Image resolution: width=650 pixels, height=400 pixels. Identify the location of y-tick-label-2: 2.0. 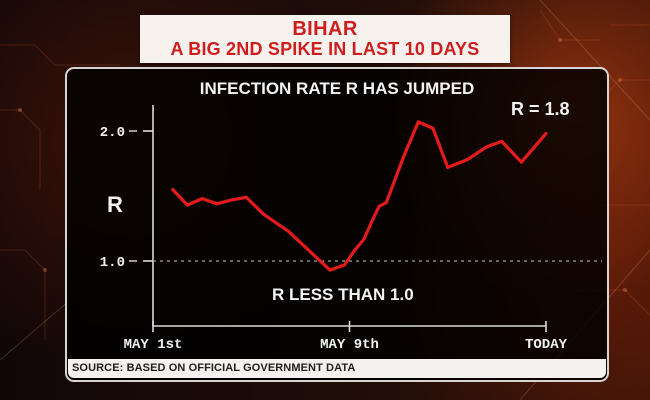
(112, 133).